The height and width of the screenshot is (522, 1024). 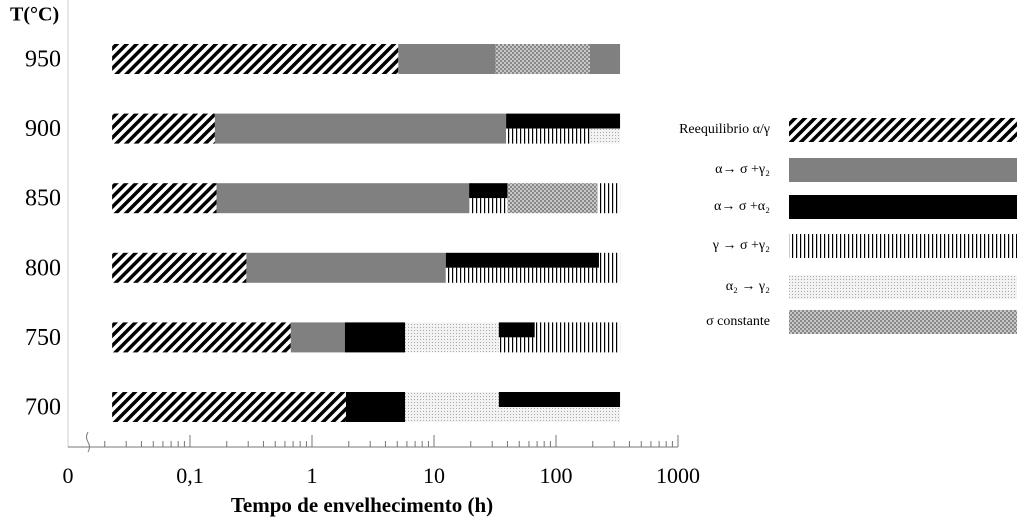 I want to click on y-category-label: 700, so click(x=43, y=408).